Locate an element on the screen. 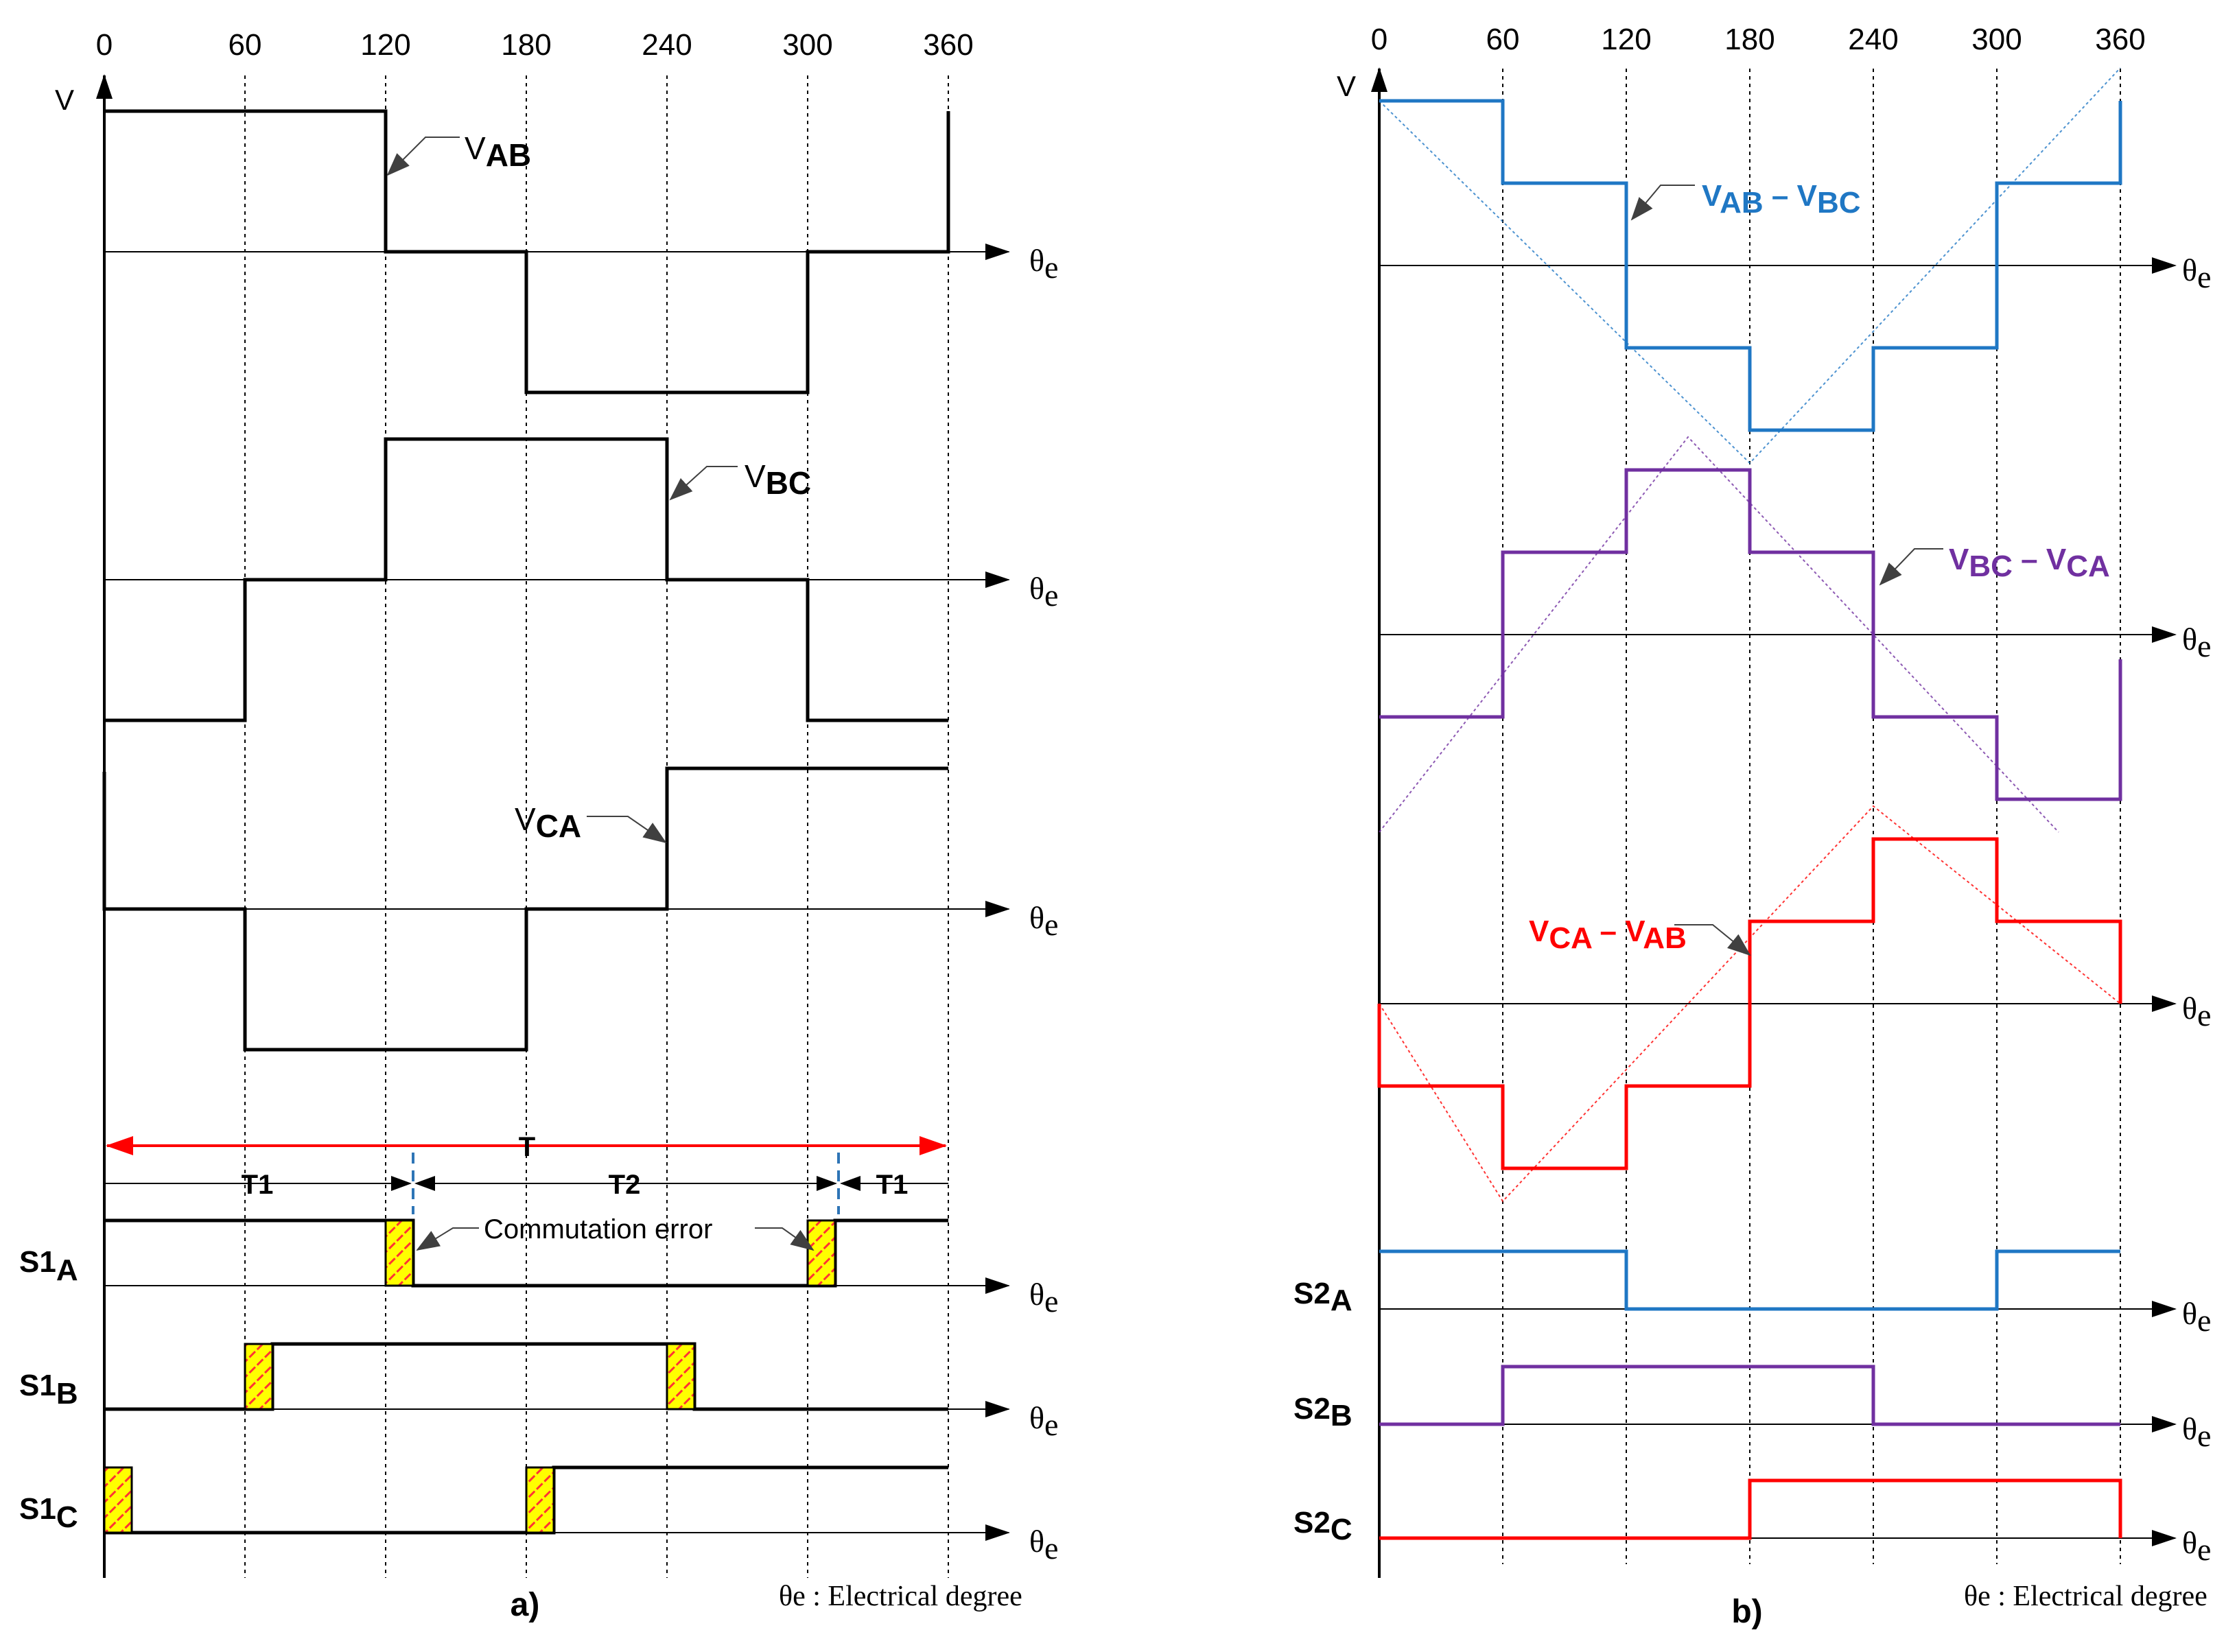 The width and height of the screenshot is (2237, 1652). switch-label-c: S1C is located at coordinates (48, 1513).